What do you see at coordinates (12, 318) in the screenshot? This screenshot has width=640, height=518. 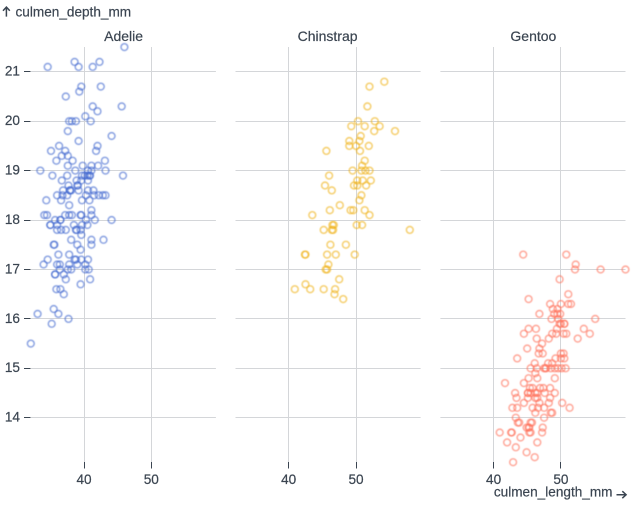 I see `svg-text: 16` at bounding box center [12, 318].